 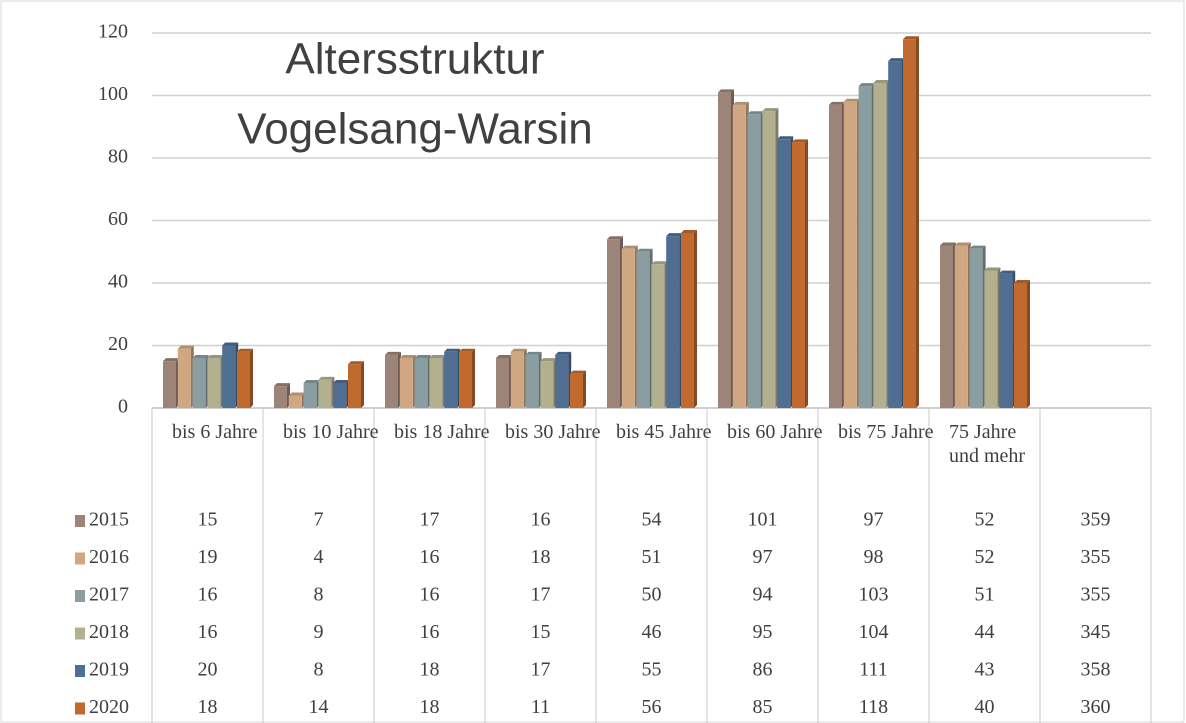 I want to click on table-value: 40, so click(x=985, y=707).